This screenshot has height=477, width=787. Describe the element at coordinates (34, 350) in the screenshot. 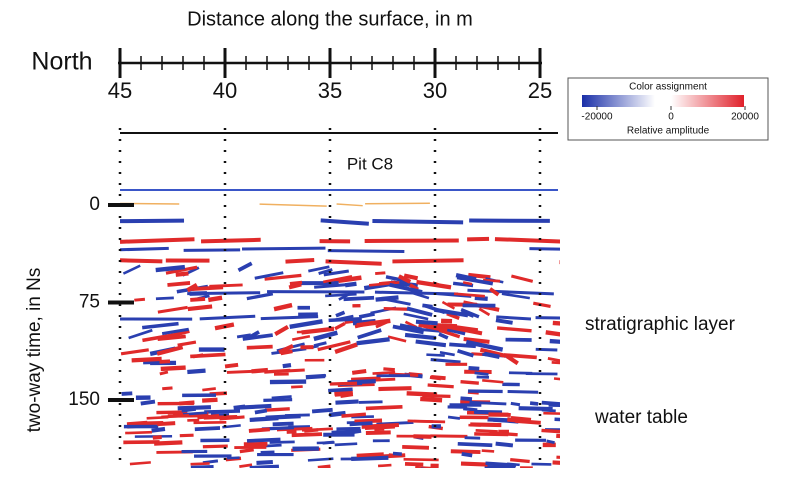

I see `left-axis-title: two-way time, in Ns` at that location.